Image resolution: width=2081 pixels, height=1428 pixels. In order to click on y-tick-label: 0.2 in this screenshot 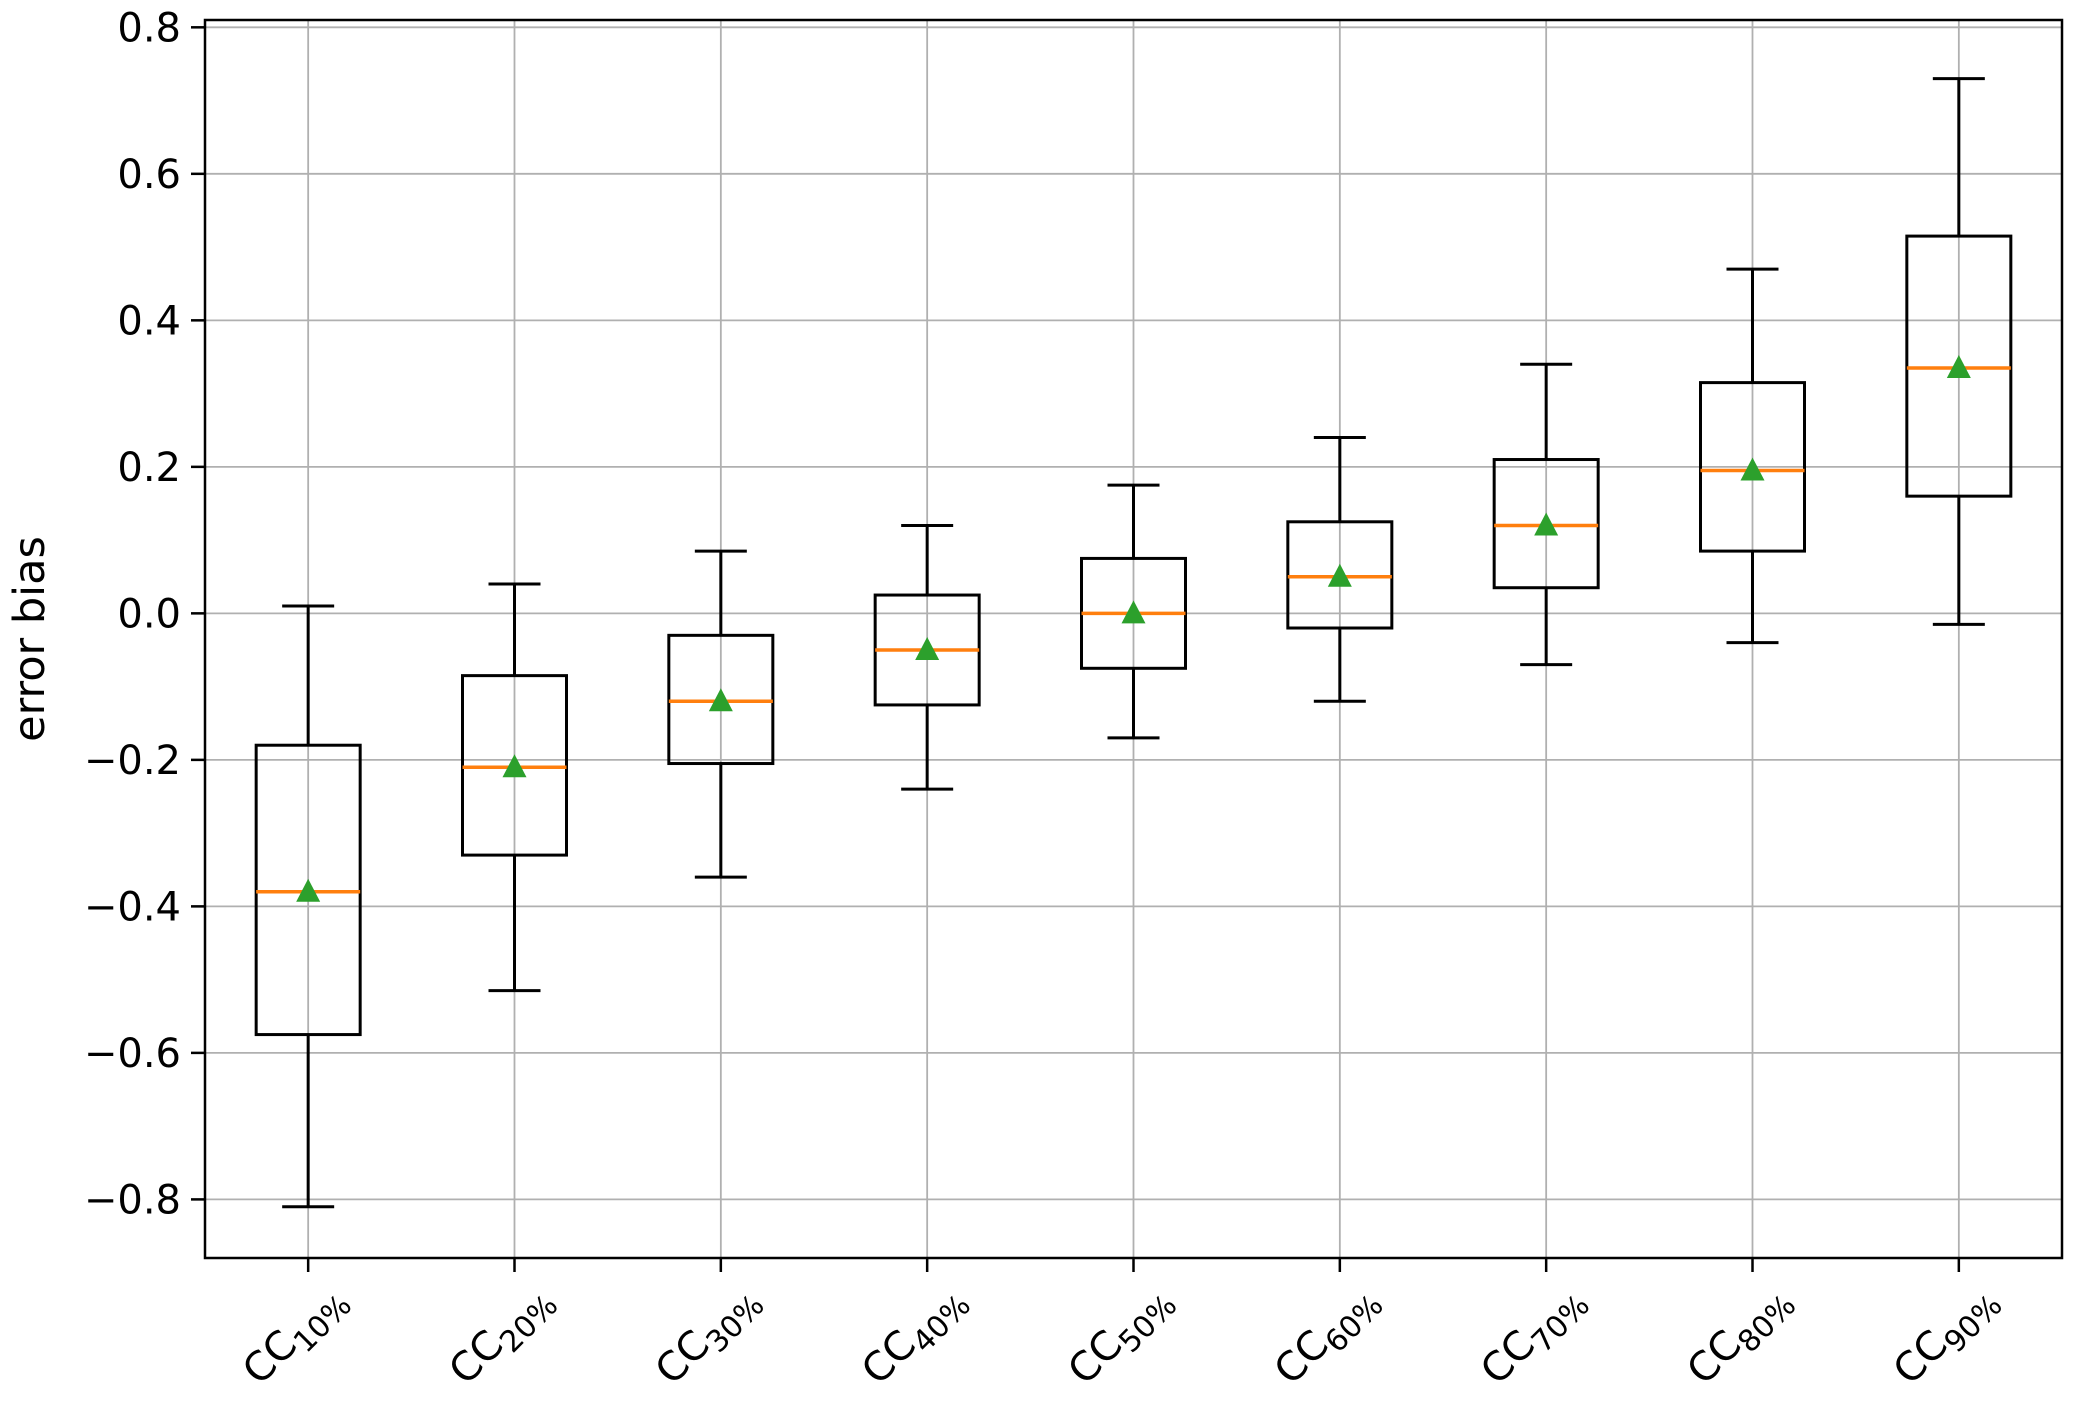, I will do `click(149, 468)`.